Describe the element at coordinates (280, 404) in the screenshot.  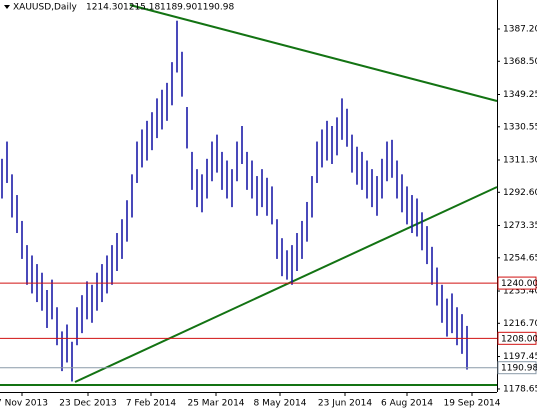
I see `x-tick-label: 8 May 2014` at that location.